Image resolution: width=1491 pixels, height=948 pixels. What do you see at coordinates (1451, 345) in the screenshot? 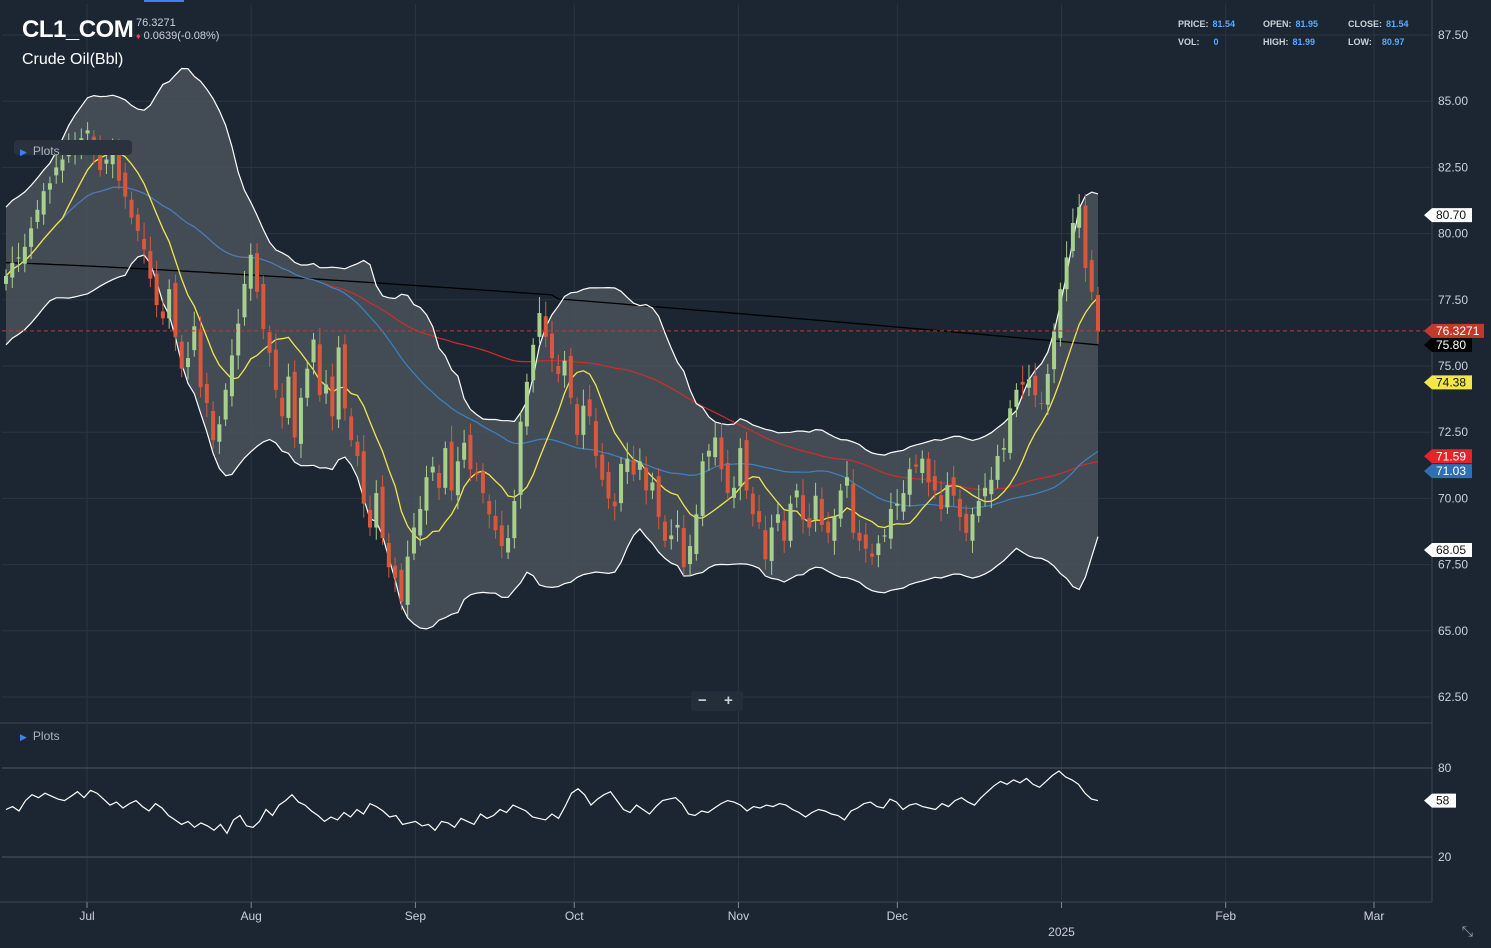
I see `long-ma-marker: 75.80` at bounding box center [1451, 345].